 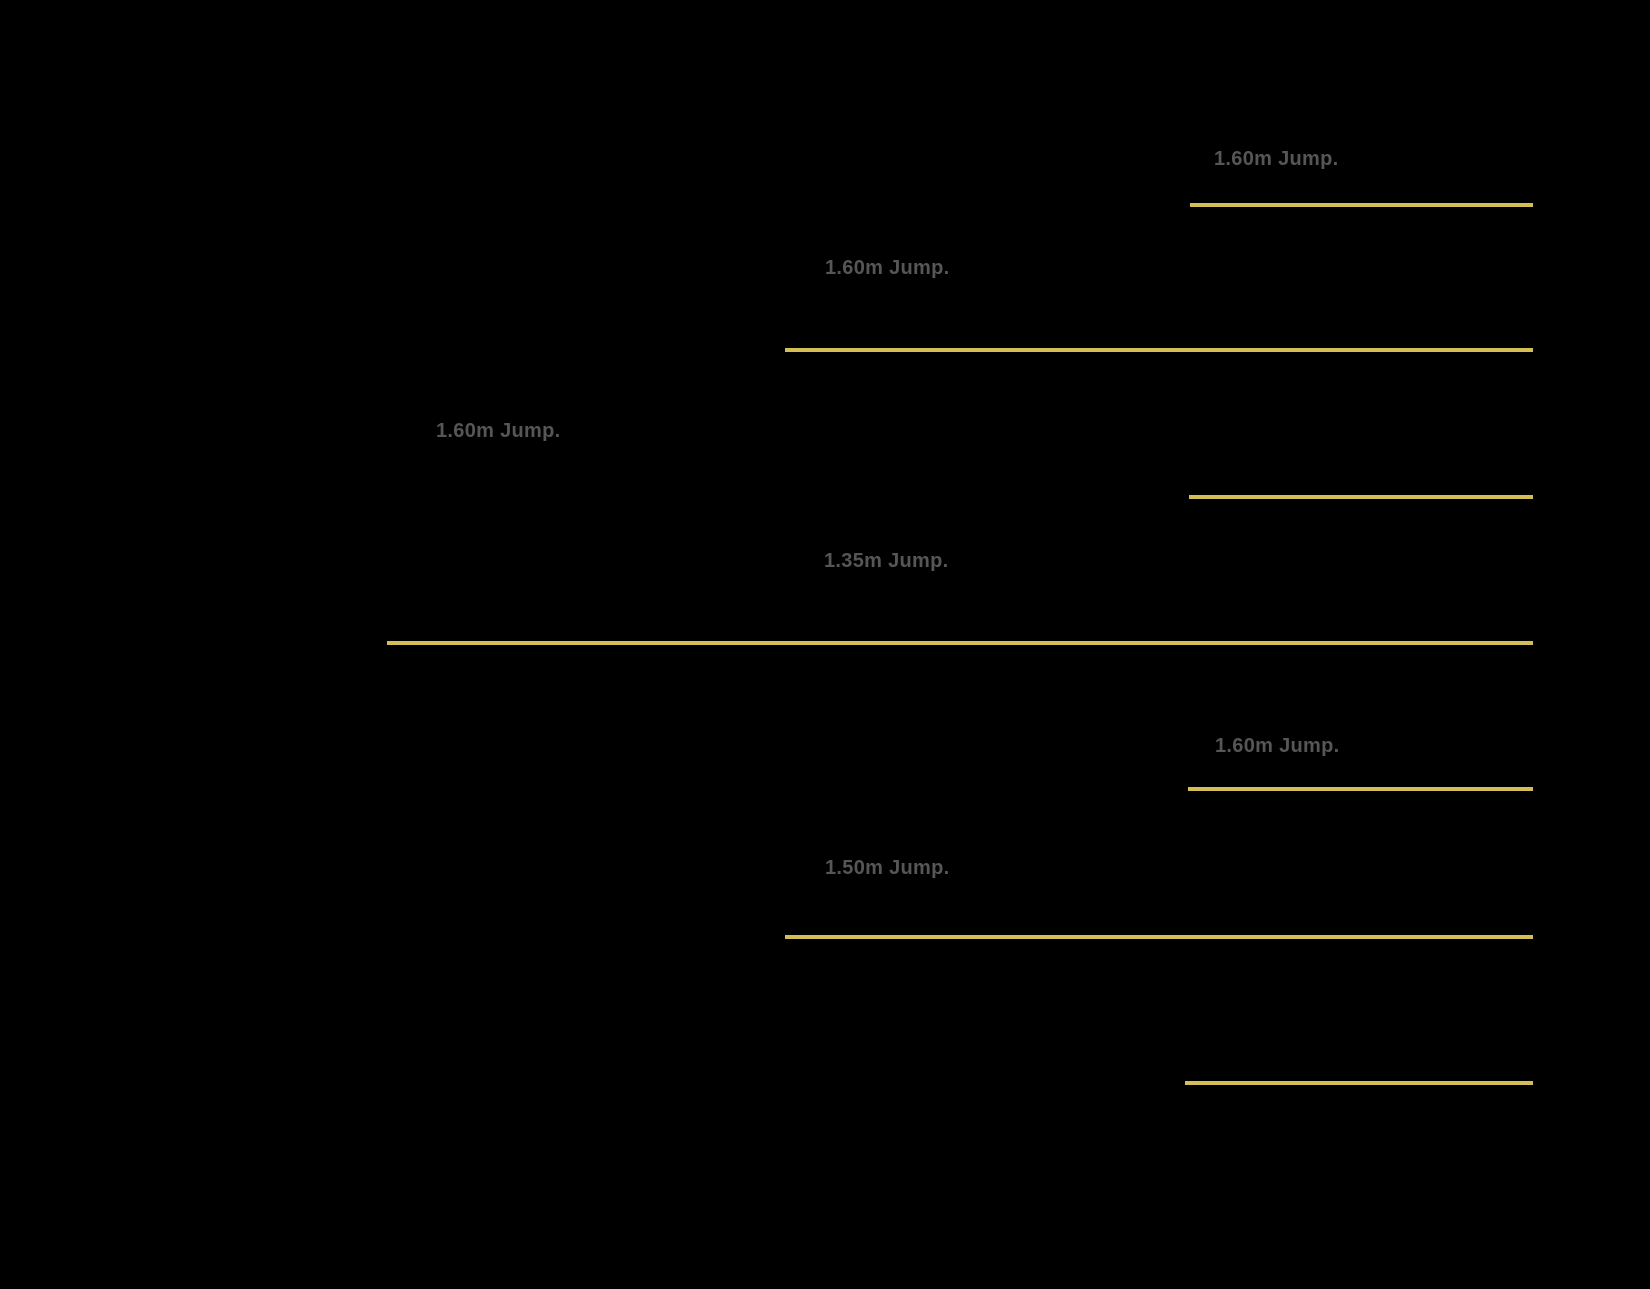 I want to click on pedigree-divider-line-root, so click(x=960, y=643).